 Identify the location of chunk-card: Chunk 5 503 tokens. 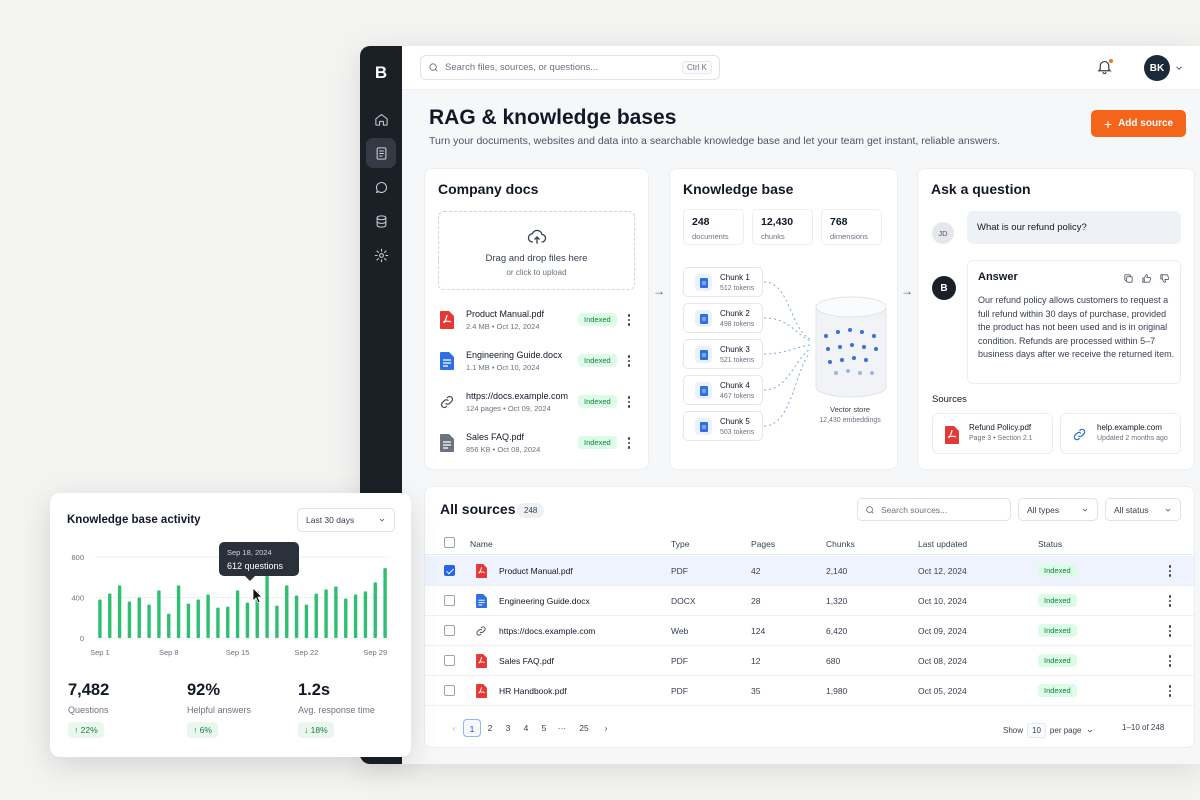
(723, 426).